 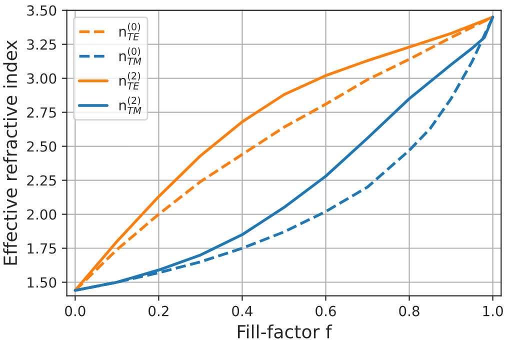 What do you see at coordinates (242, 311) in the screenshot?
I see `x-tick-label: 0.4` at bounding box center [242, 311].